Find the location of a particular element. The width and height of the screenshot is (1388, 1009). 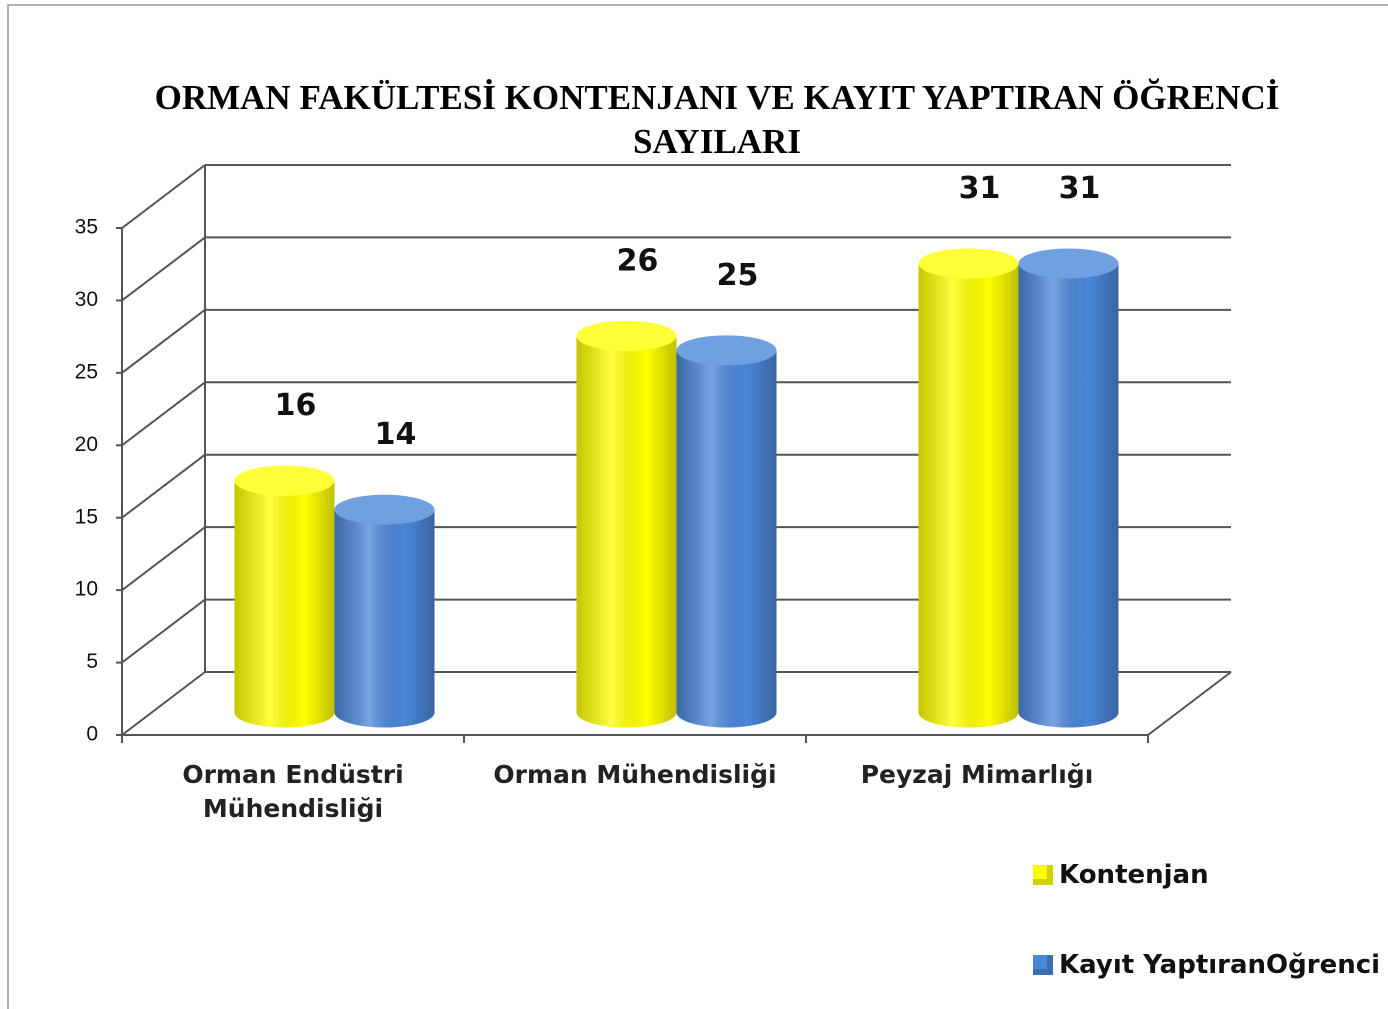

x-tick-label: Orman Endüstri Mühendisliği is located at coordinates (293, 791).